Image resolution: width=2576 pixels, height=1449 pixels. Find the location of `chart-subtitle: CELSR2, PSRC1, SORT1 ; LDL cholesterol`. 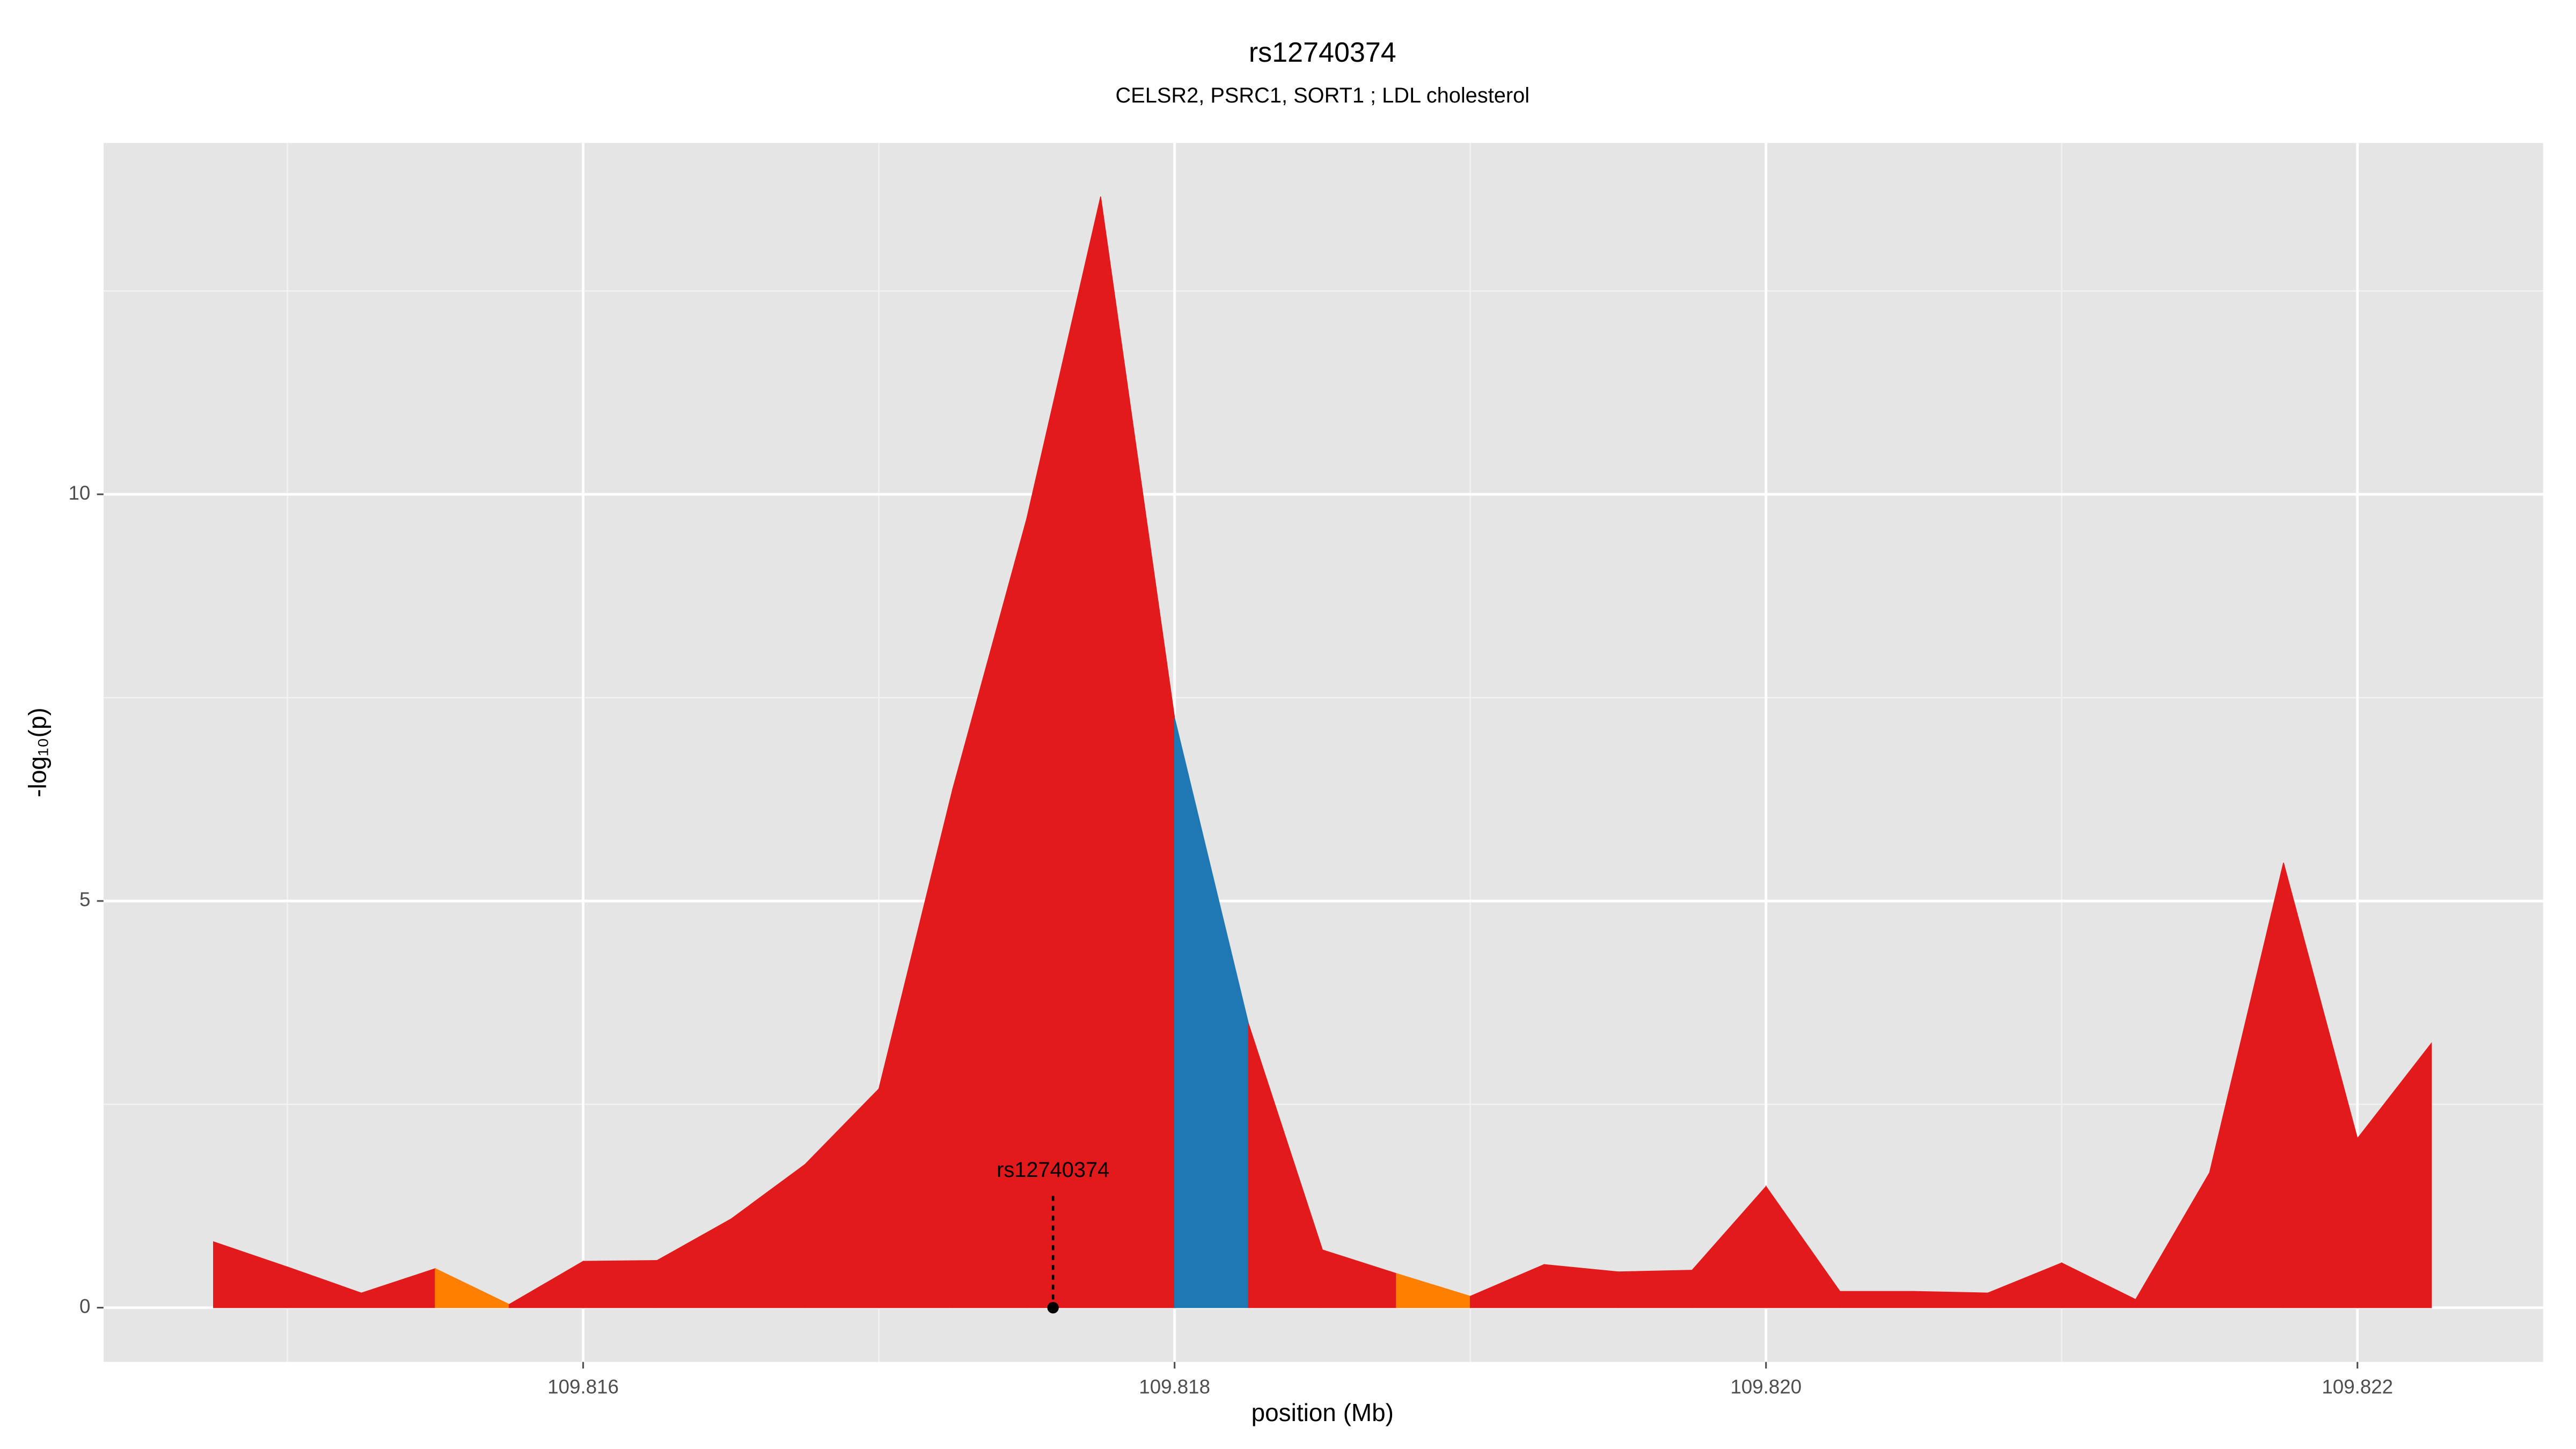

chart-subtitle: CELSR2, PSRC1, SORT1 ; LDL cholesterol is located at coordinates (1322, 95).